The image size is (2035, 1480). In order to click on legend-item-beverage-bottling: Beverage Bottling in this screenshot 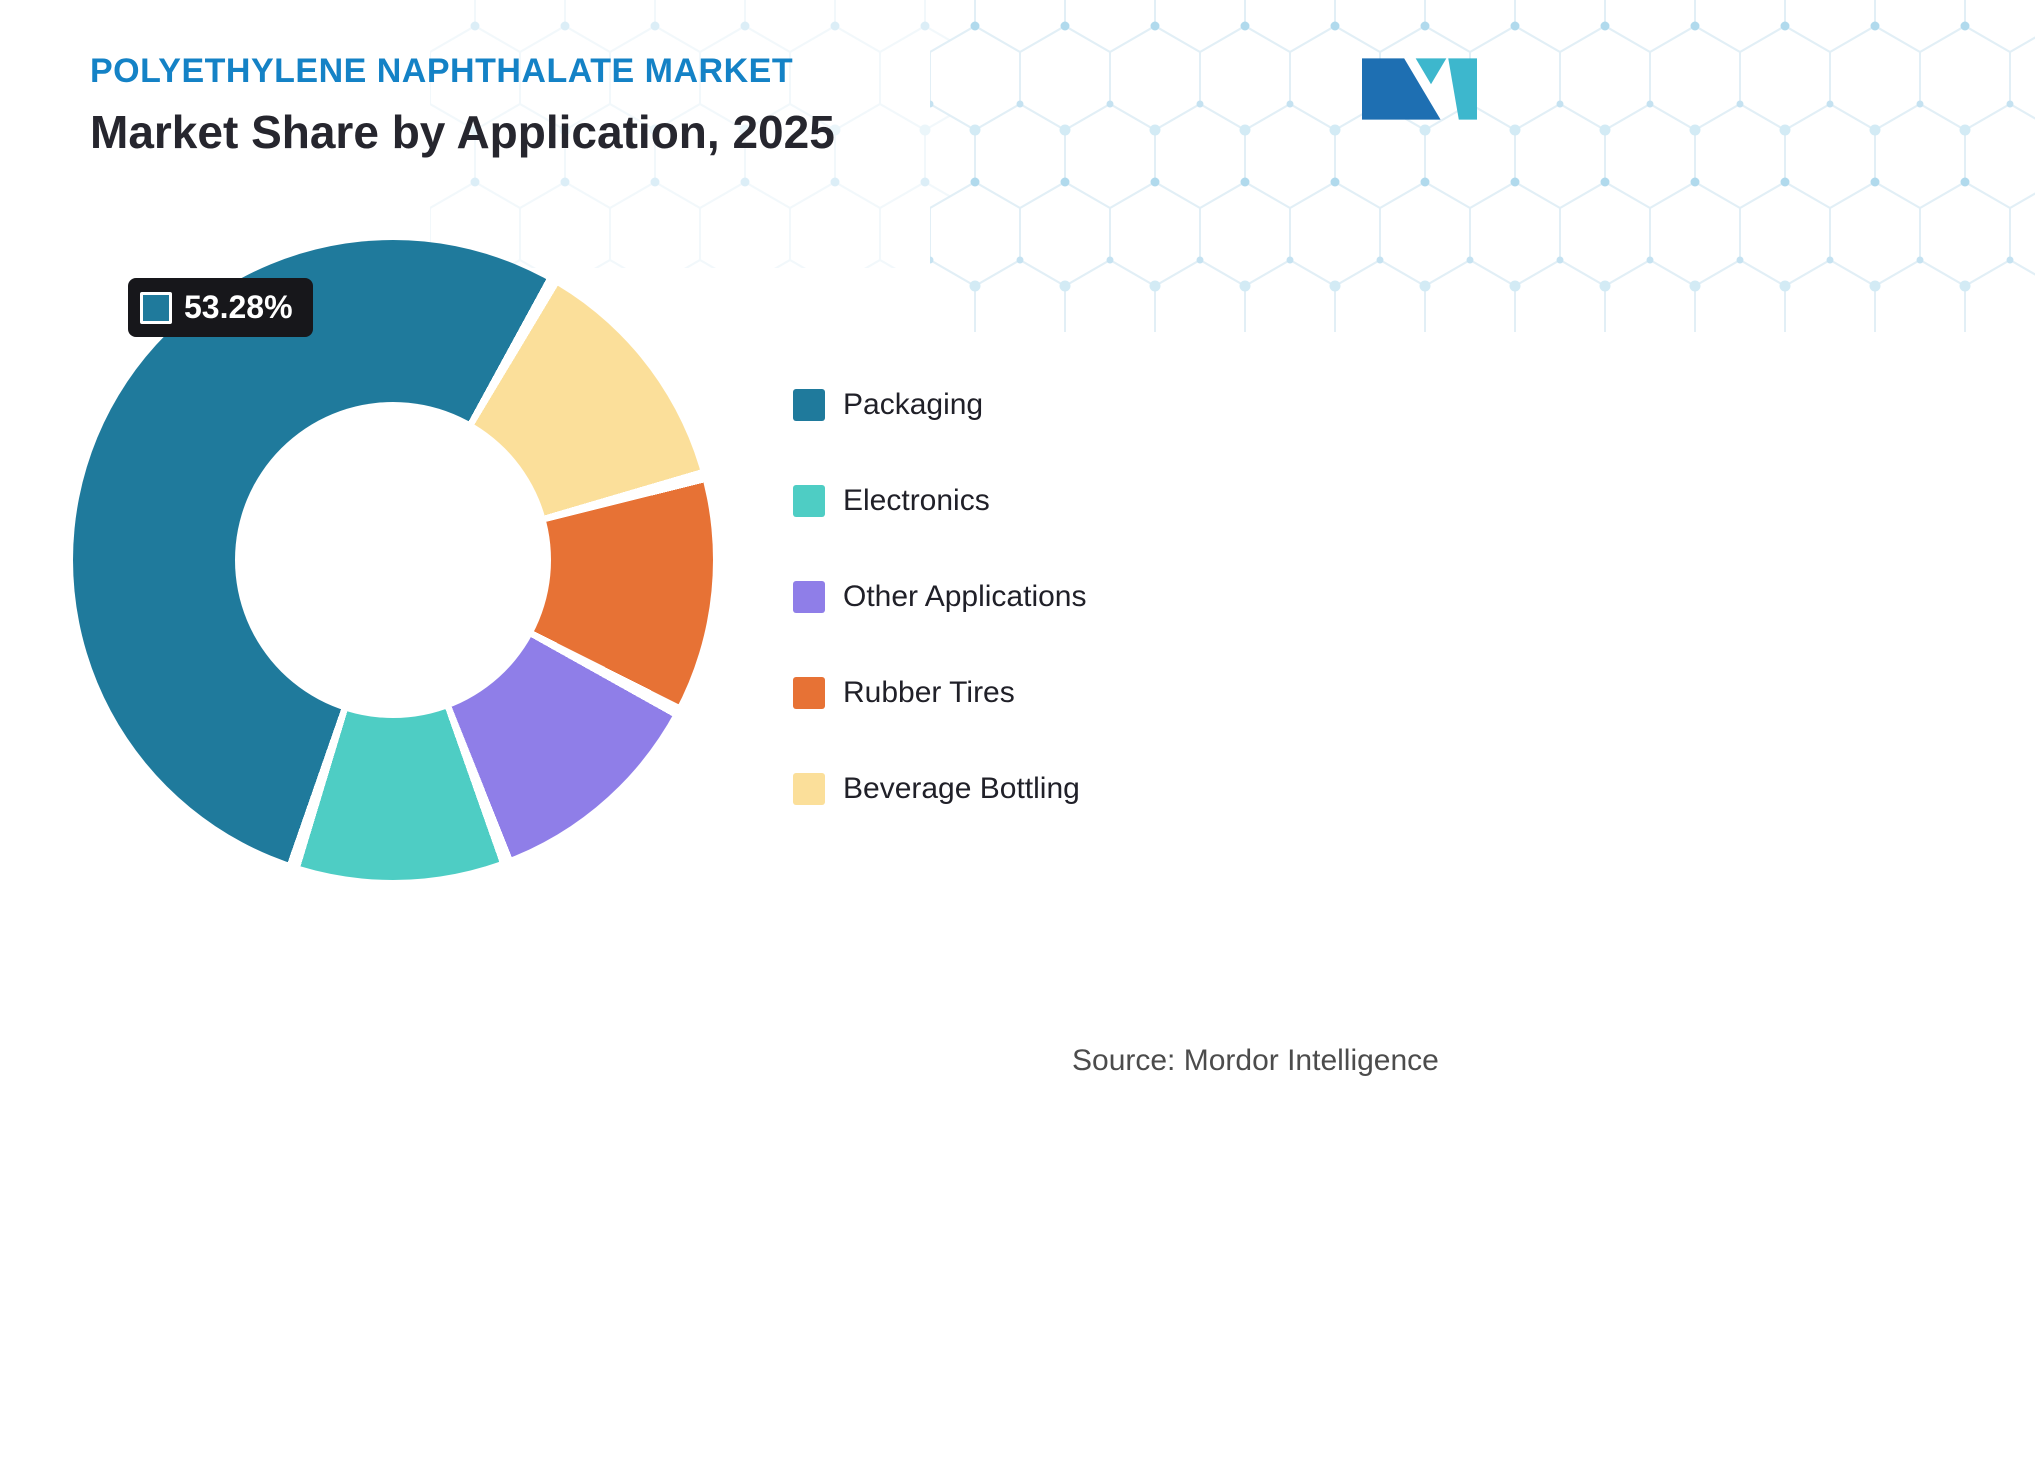, I will do `click(939, 788)`.